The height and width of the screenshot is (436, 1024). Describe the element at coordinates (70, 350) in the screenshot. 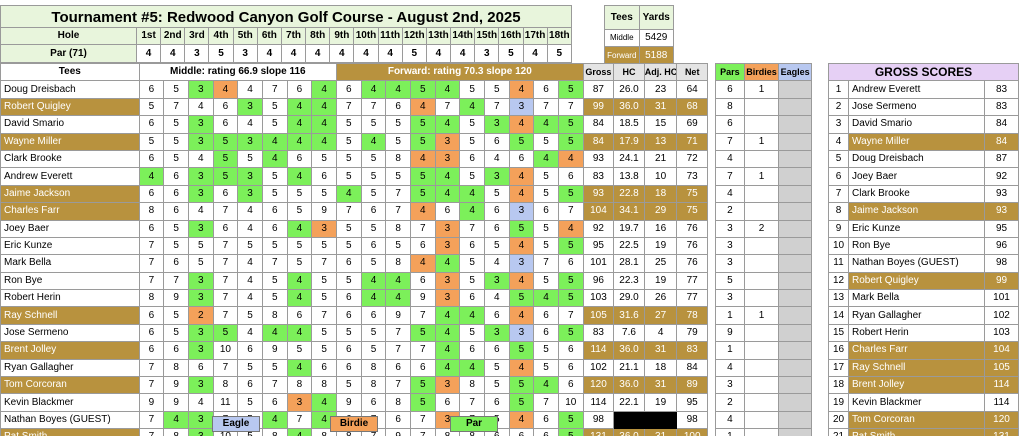

I see `player-name: Brent Jolley` at that location.